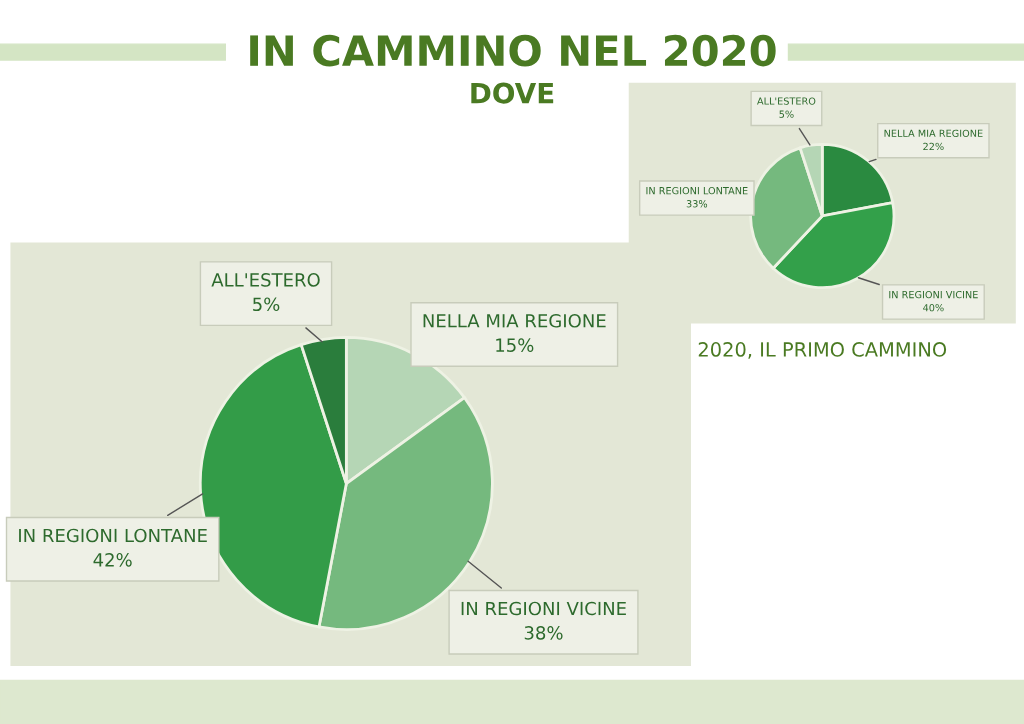 This screenshot has width=1024, height=724. I want to click on text: 2020, IL PRIMO CAMMINO, so click(822, 350).